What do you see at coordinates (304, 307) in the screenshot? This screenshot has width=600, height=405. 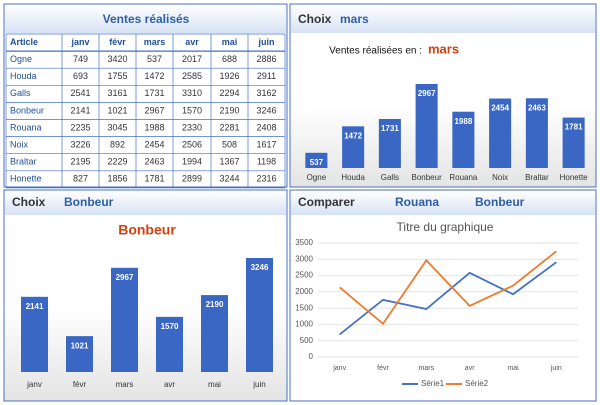 I see `y-tick-label: 1500` at bounding box center [304, 307].